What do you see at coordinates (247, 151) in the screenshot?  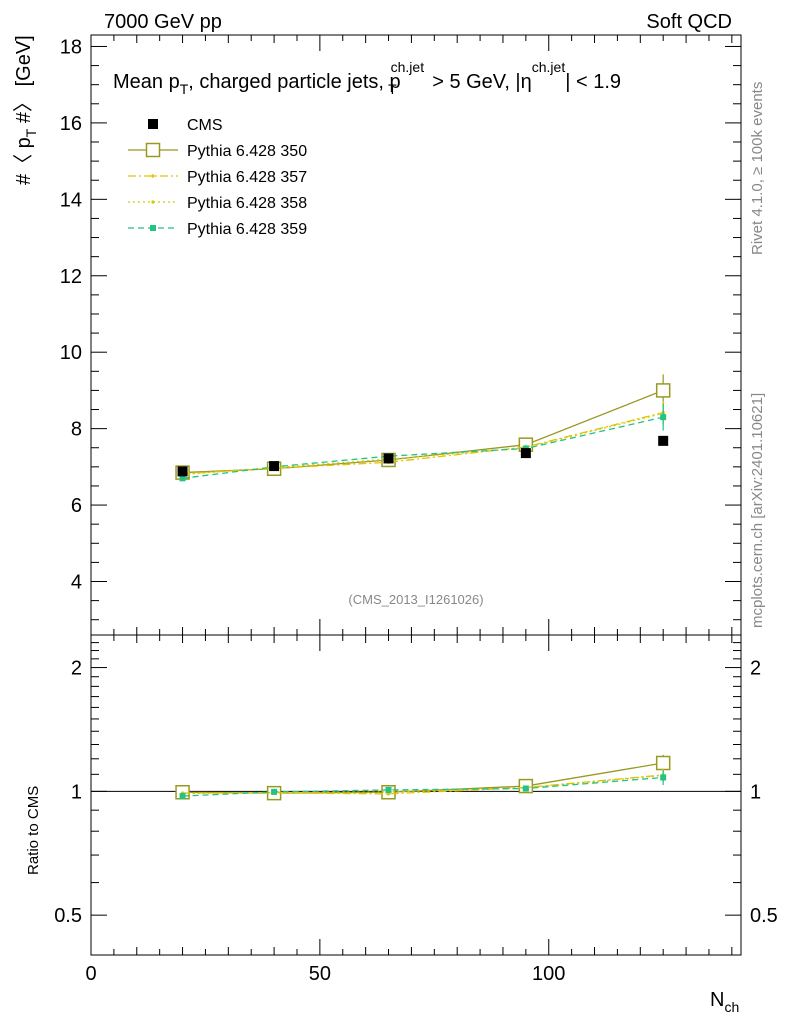 I see `legend-label: Pythia 6.428 350` at bounding box center [247, 151].